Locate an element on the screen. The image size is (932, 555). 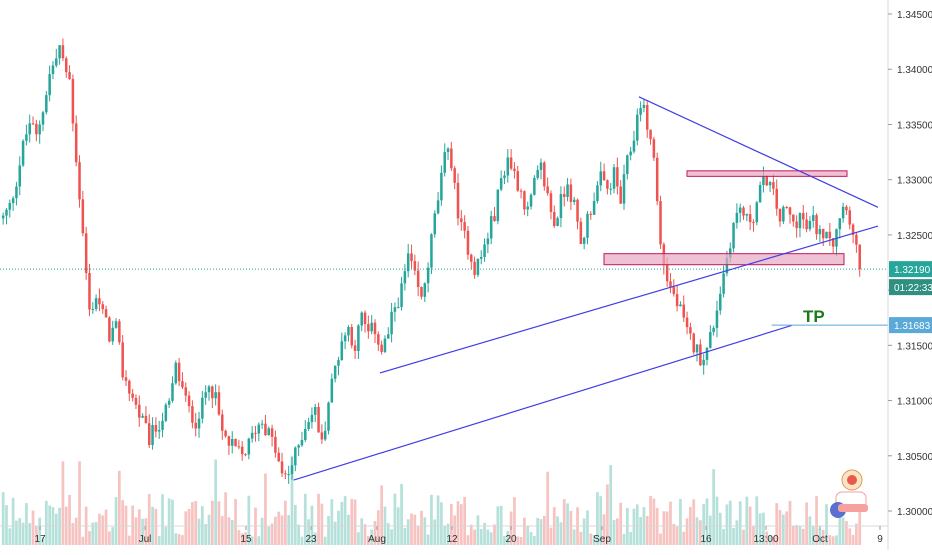
svg-text: 1.31683 is located at coordinates (912, 326).